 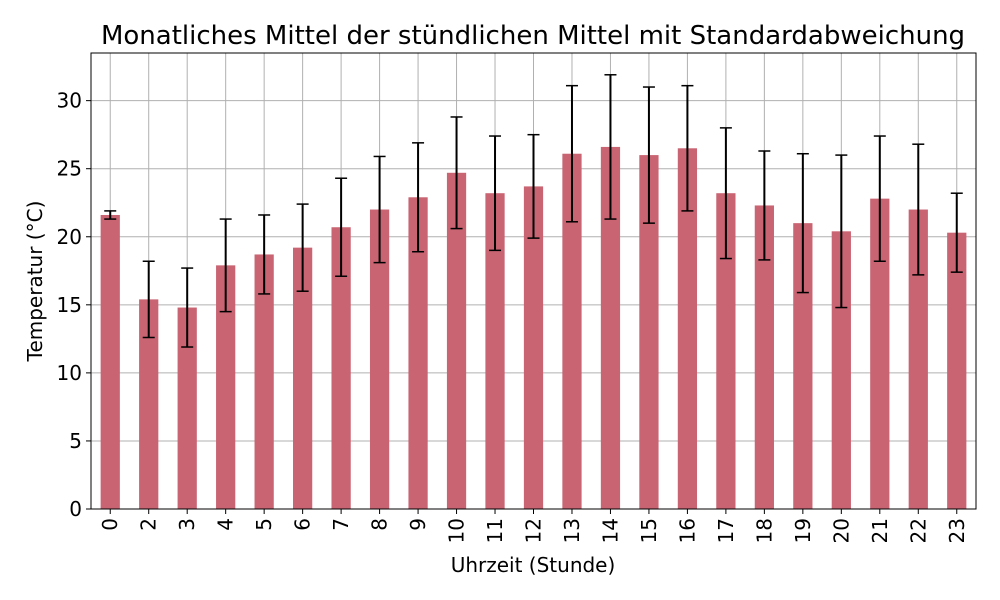 I want to click on x-tick-label: 17, so click(x=726, y=530).